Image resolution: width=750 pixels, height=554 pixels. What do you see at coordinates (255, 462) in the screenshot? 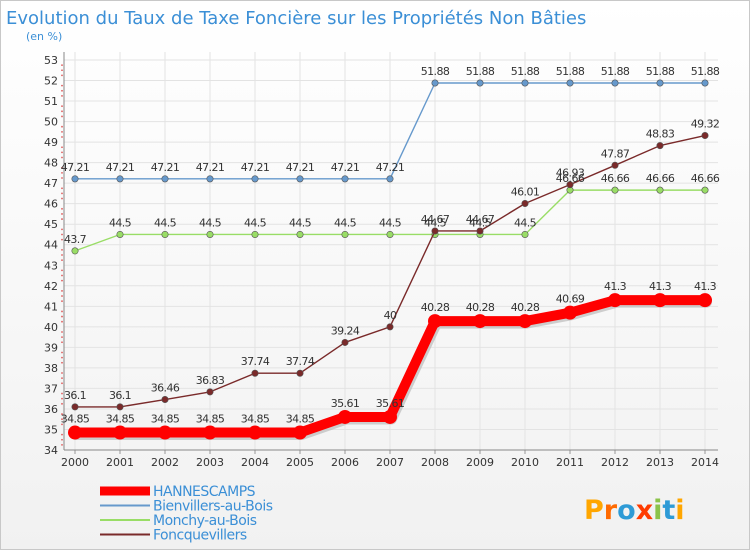
I see `x-tick-label: 2004` at bounding box center [255, 462].